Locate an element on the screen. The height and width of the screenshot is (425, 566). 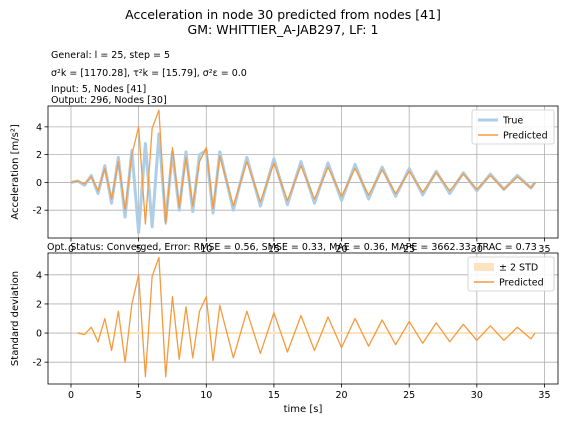
legend: ± 2 STD Predicted is located at coordinates (511, 274).